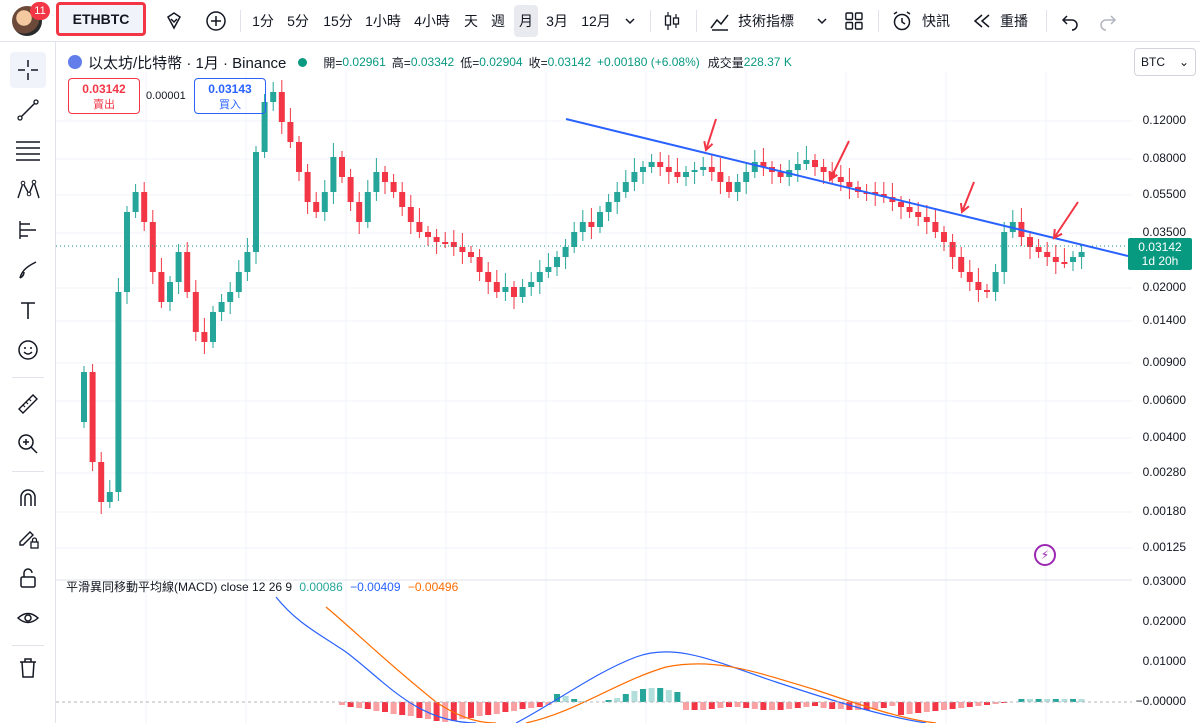 The width and height of the screenshot is (1200, 723). I want to click on price-axis-tick: 0.00125, so click(1164, 547).